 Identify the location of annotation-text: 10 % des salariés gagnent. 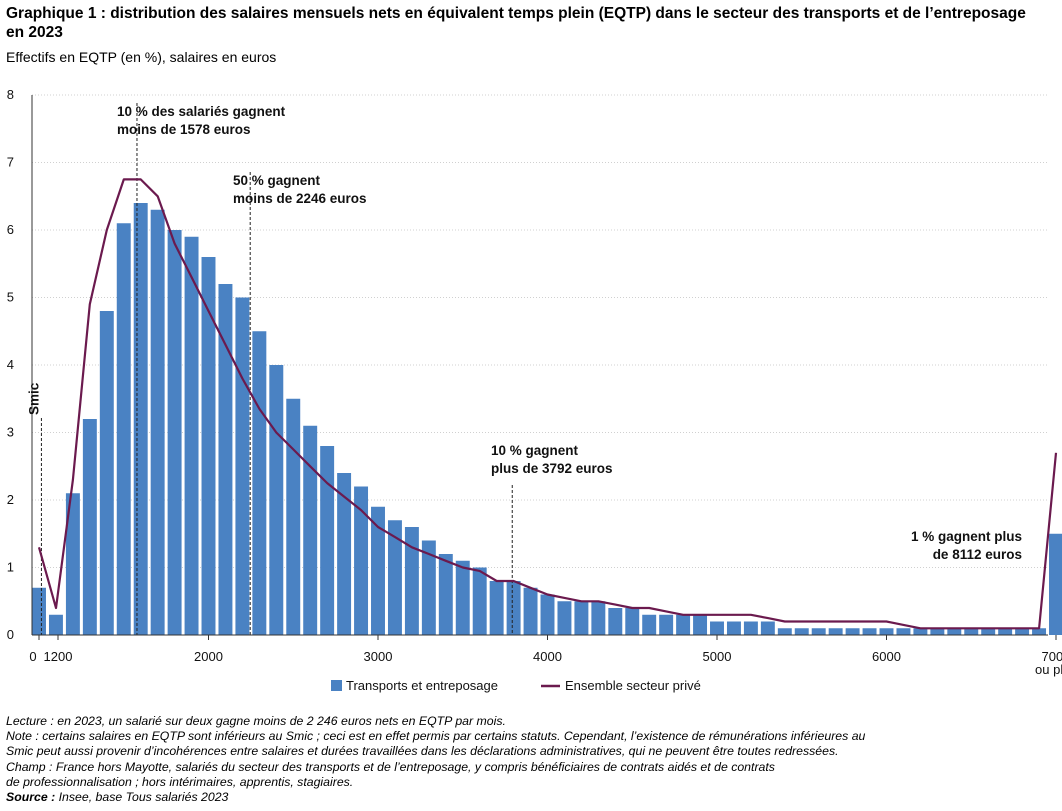
(201, 111).